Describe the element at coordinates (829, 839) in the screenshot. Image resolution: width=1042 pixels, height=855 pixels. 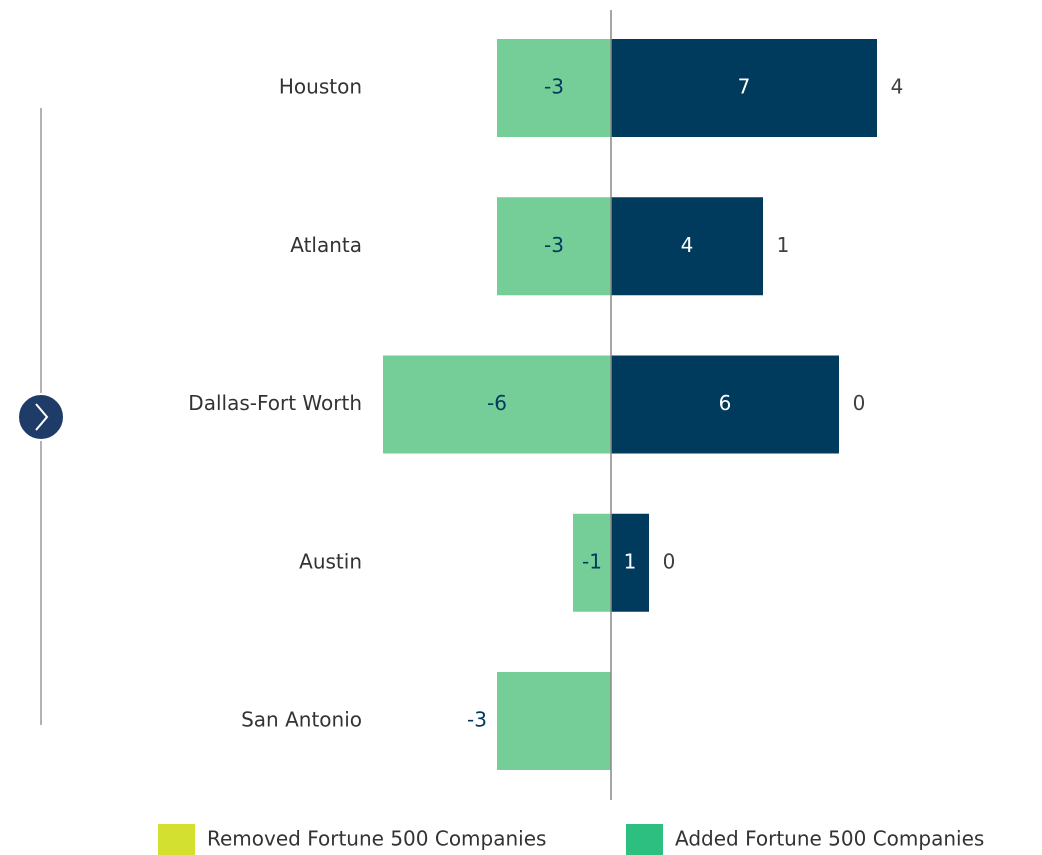
I see `legend-label: Added Fortune 500 Companies` at that location.